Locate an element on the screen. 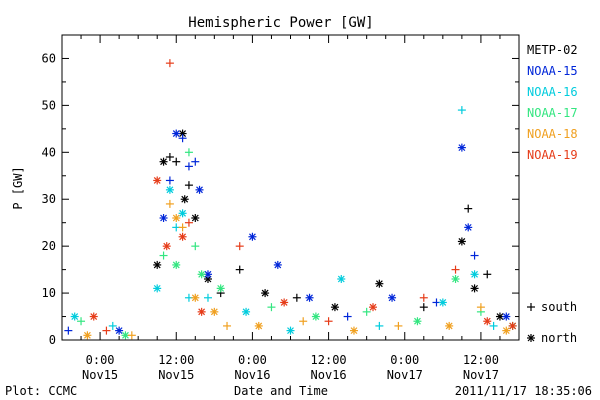  legend-marker-label: south is located at coordinates (559, 307).